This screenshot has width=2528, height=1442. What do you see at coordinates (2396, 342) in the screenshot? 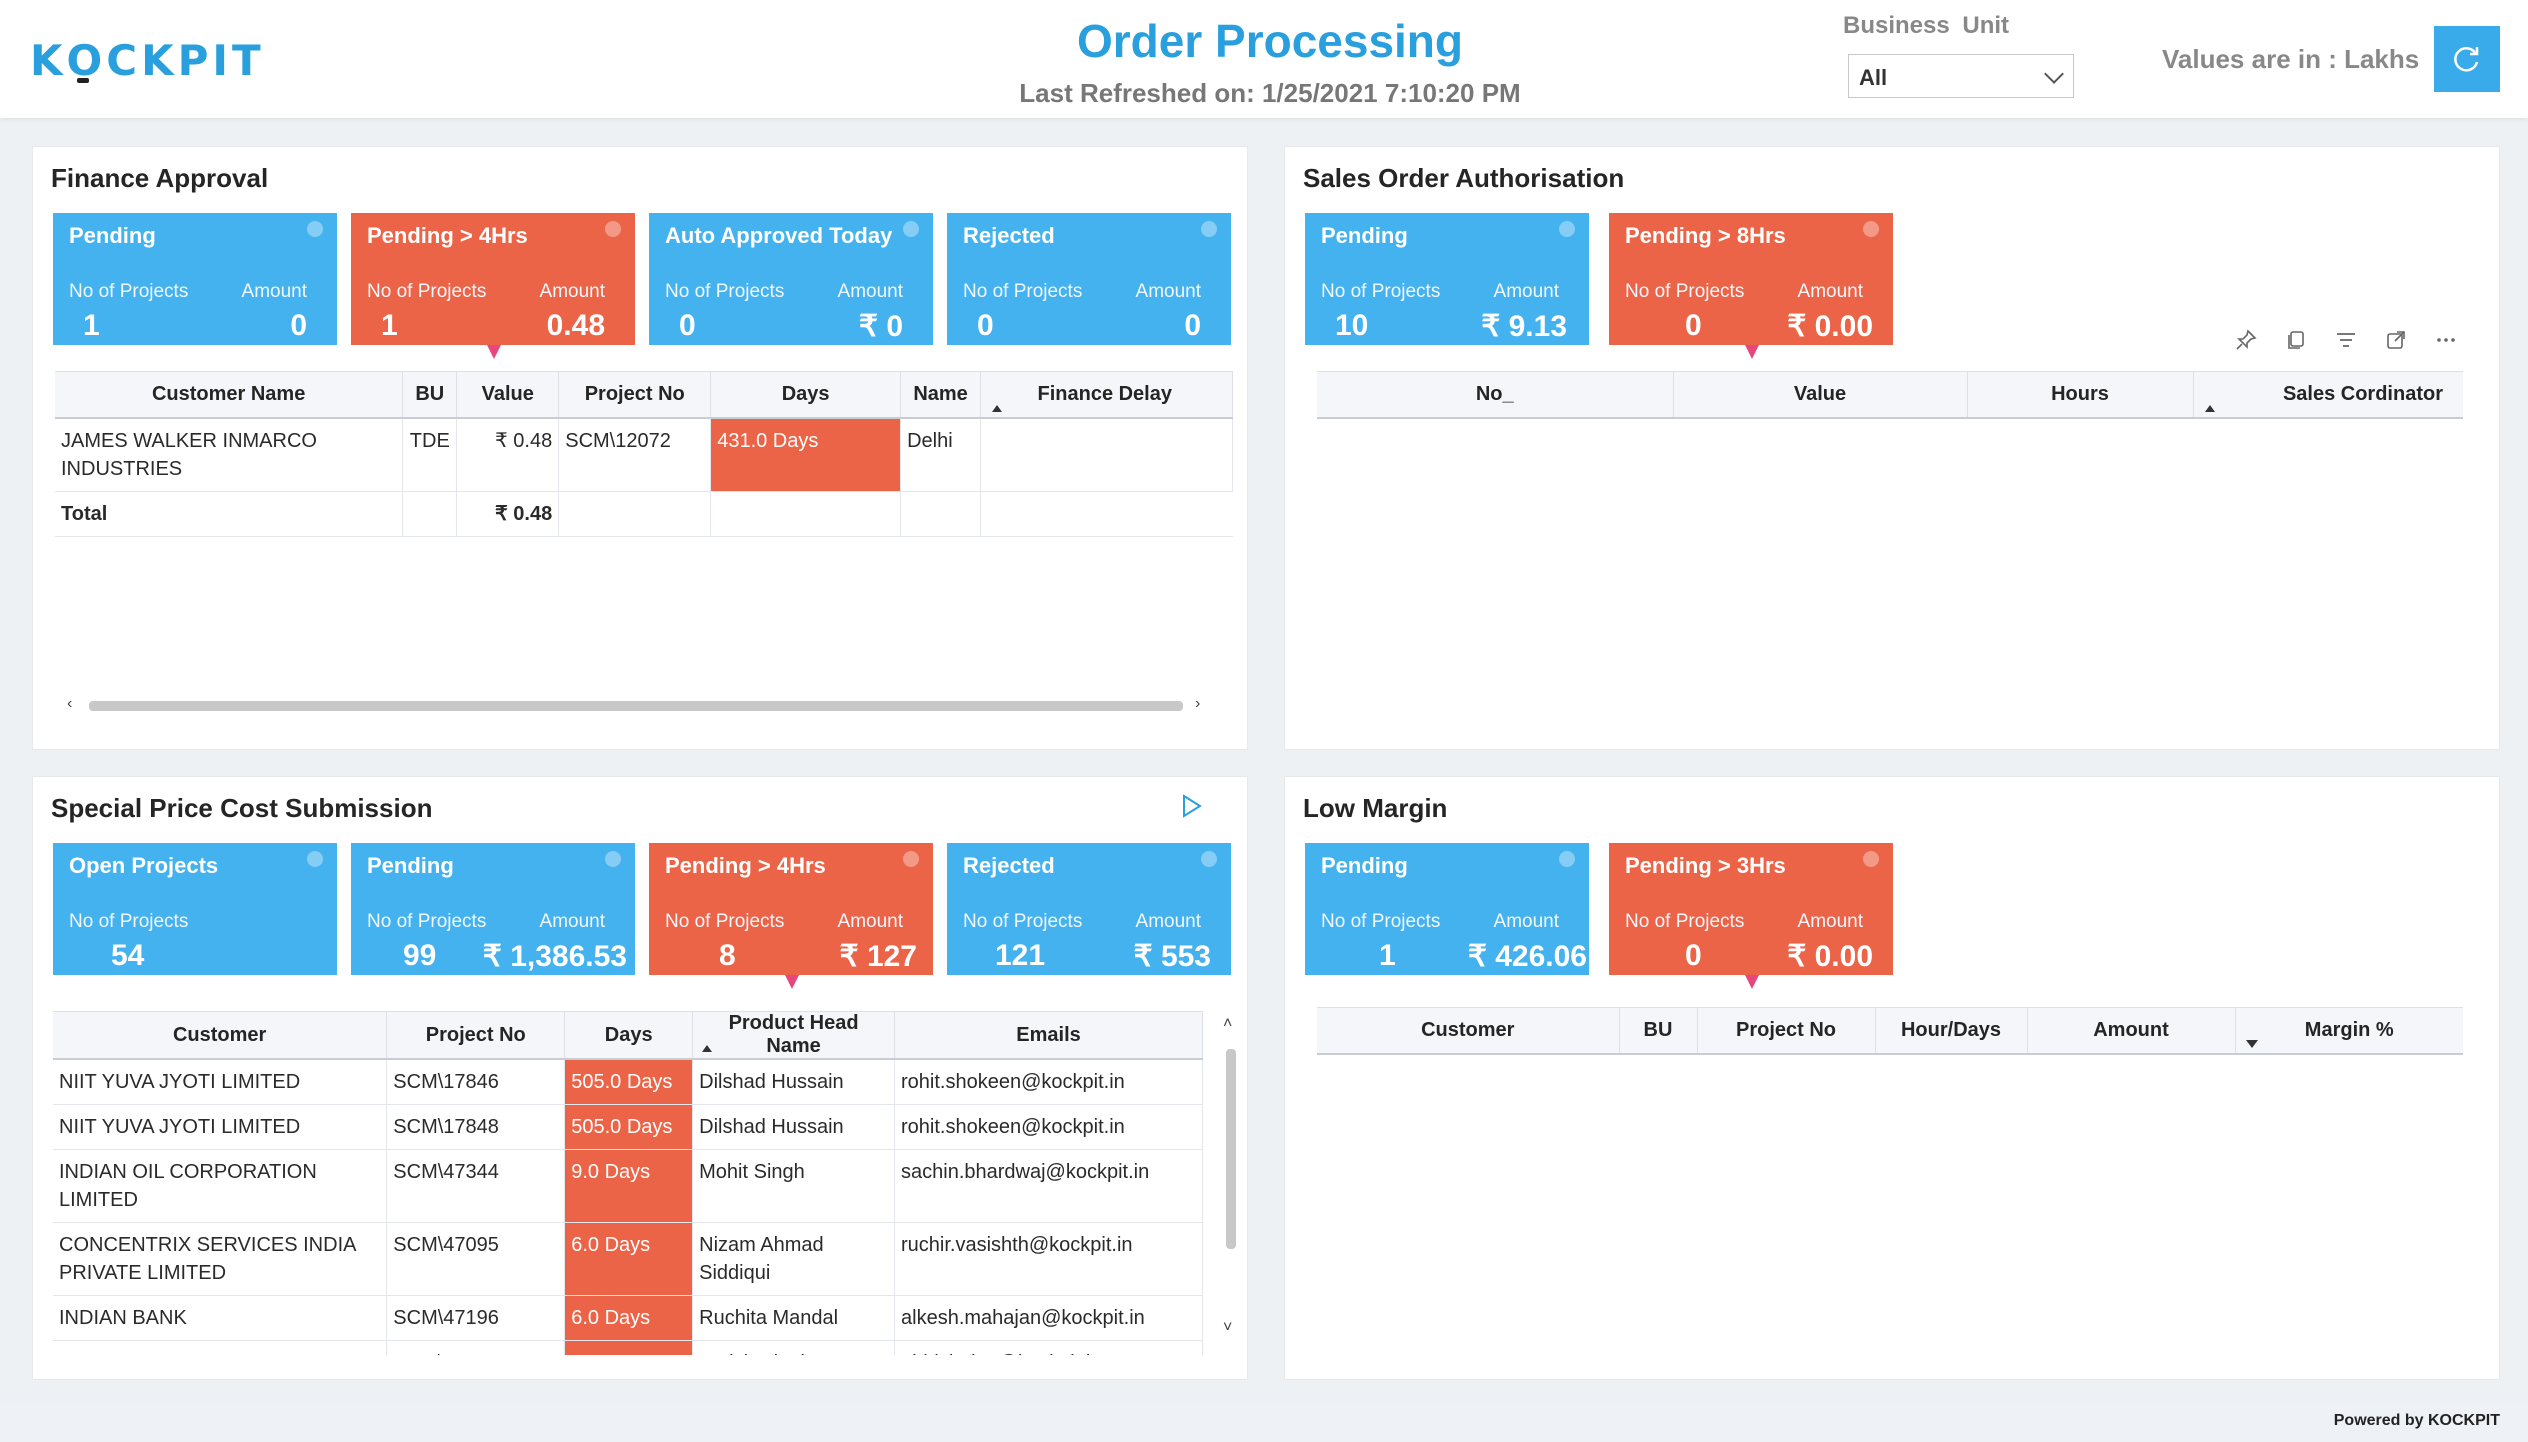
I see `focus-mode-icon` at bounding box center [2396, 342].